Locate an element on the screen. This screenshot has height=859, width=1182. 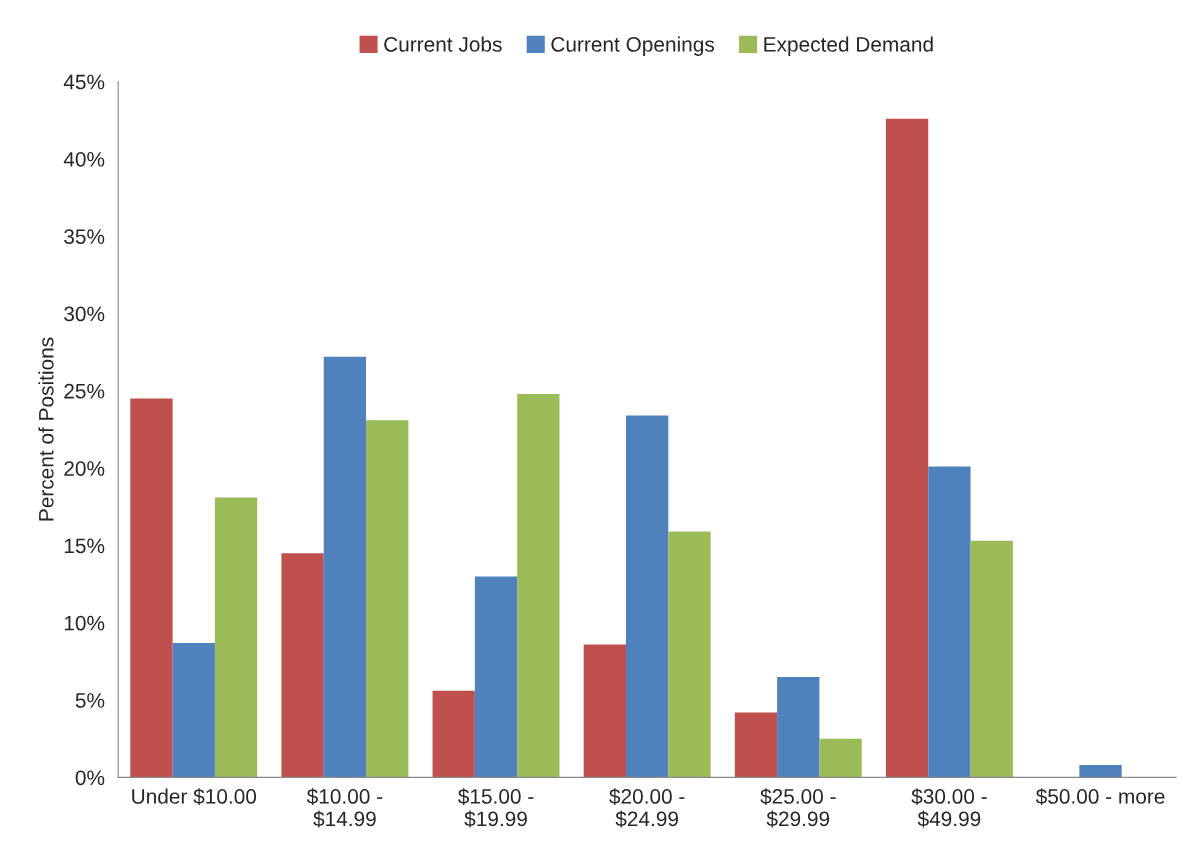
x-tick-label: $25.00 - $29.99 is located at coordinates (798, 808).